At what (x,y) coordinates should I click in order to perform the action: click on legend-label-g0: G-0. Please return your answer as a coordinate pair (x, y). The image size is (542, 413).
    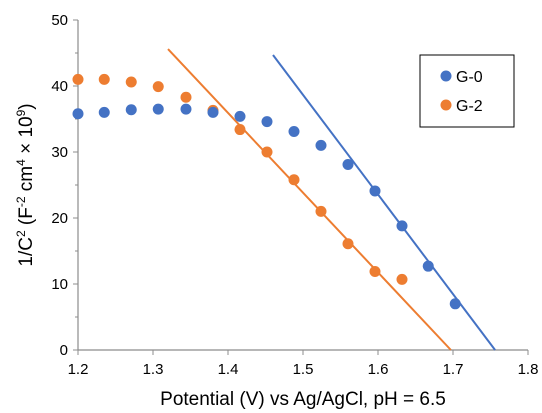
    Looking at the image, I should click on (469, 77).